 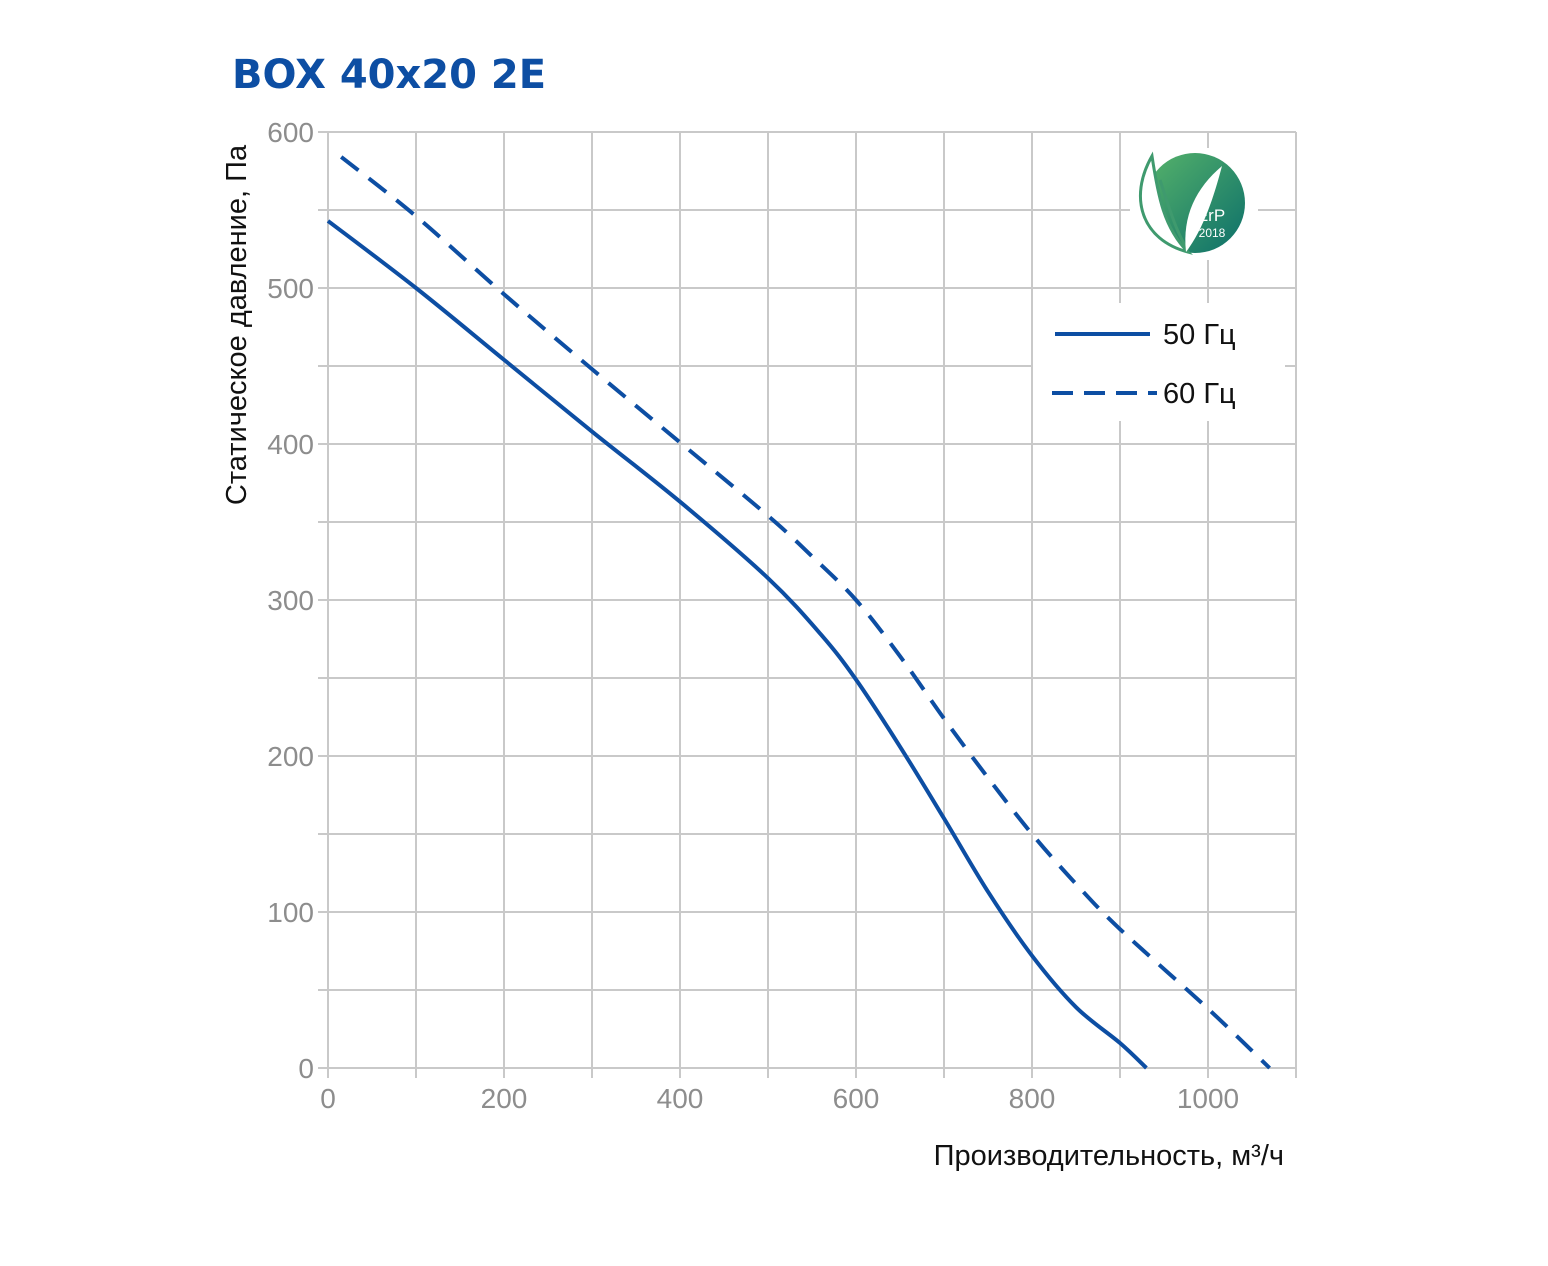 What do you see at coordinates (306, 1068) in the screenshot?
I see `y-tick-label: 0` at bounding box center [306, 1068].